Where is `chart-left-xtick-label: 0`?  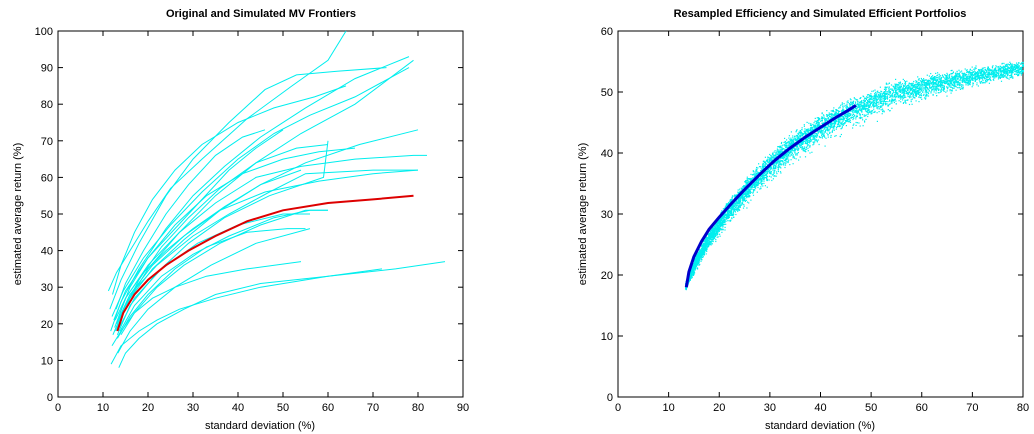
chart-left-xtick-label: 0 is located at coordinates (58, 408).